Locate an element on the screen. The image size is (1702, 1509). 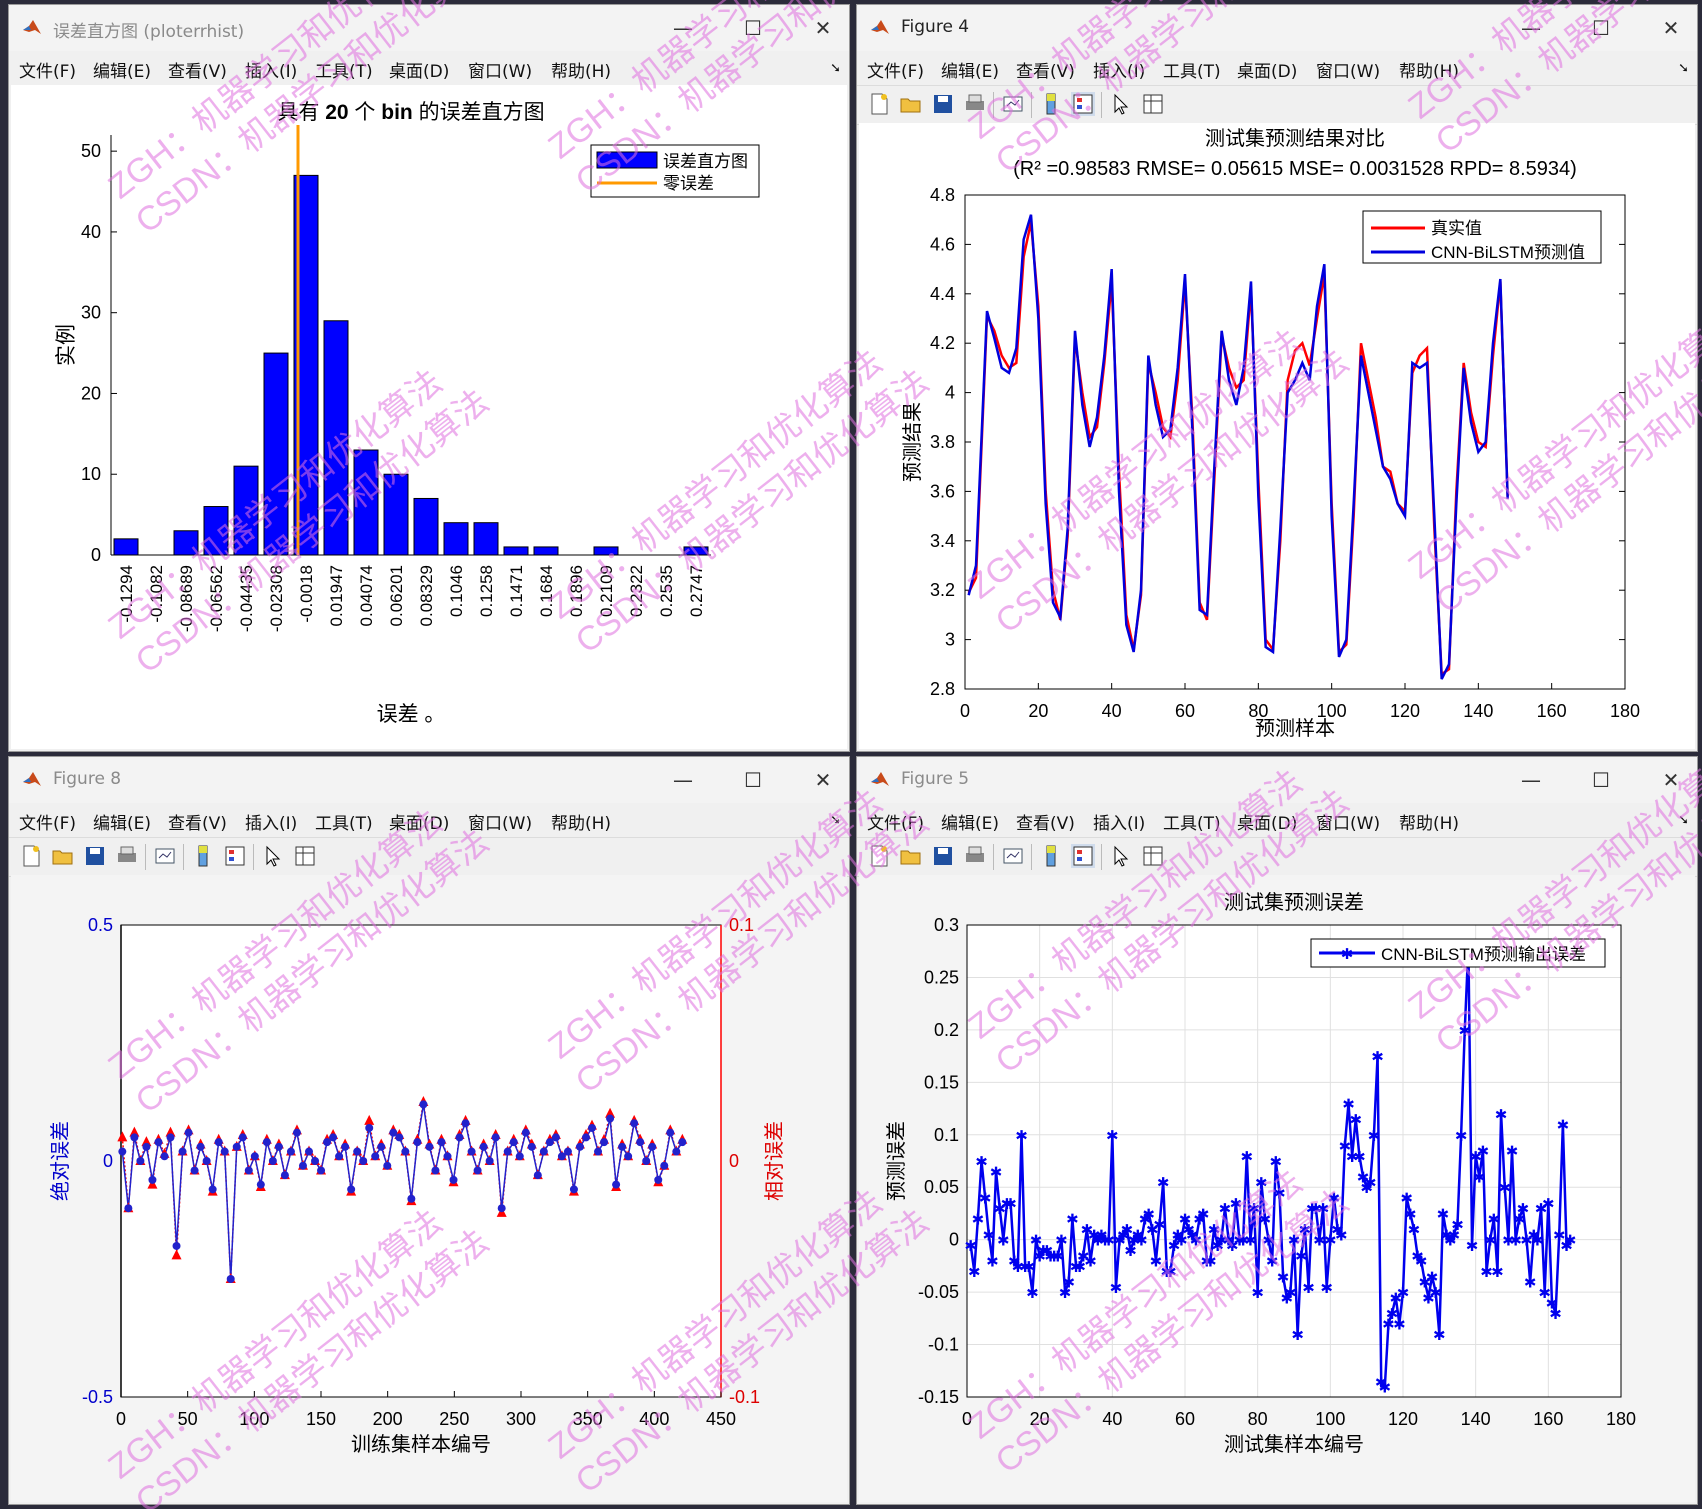
titlebar: Figure 8 — ☐ ✕ is located at coordinates (429, 780).